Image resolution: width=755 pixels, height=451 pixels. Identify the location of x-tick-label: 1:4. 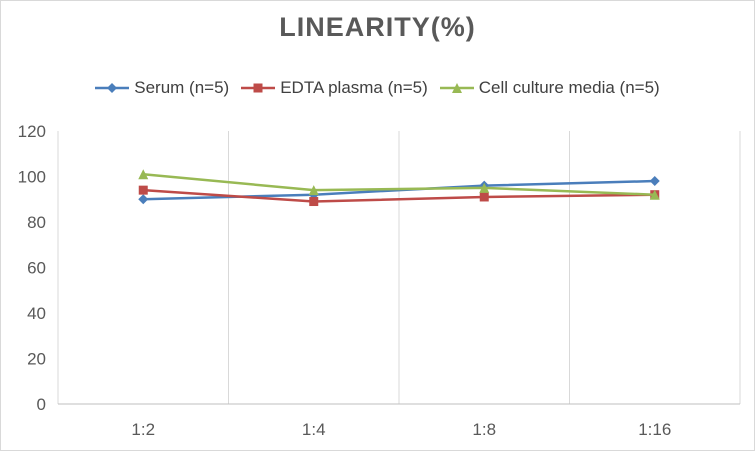
(314, 429).